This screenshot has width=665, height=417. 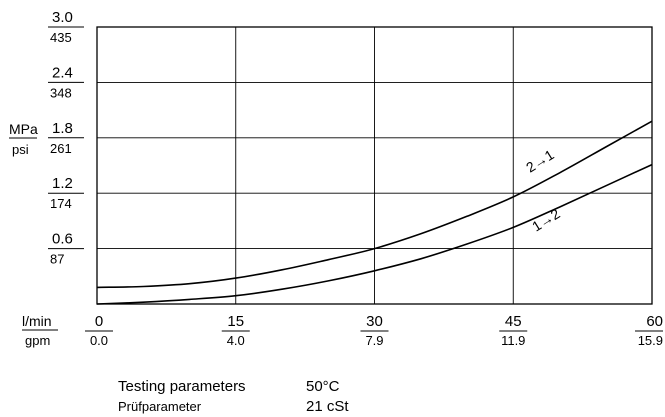 What do you see at coordinates (235, 321) in the screenshot?
I see `x-tick-label: 15` at bounding box center [235, 321].